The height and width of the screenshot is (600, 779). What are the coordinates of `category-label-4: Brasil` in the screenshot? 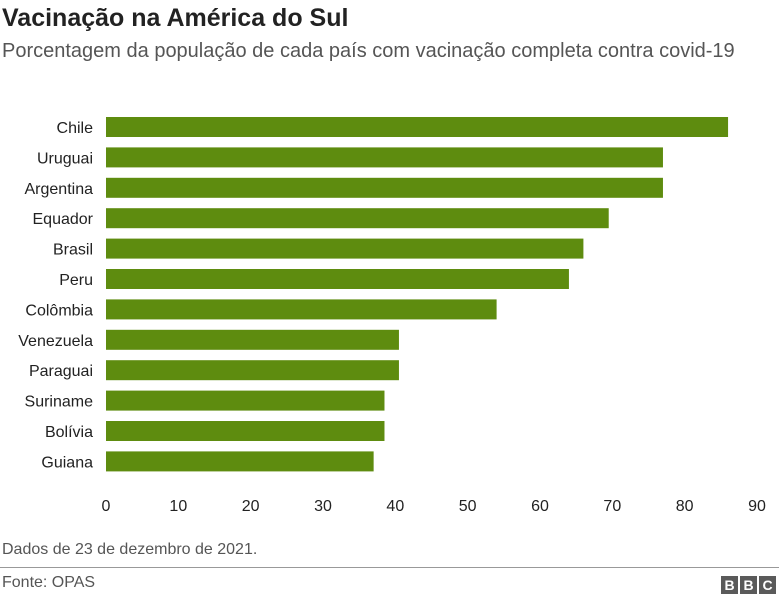 It's located at (73, 250).